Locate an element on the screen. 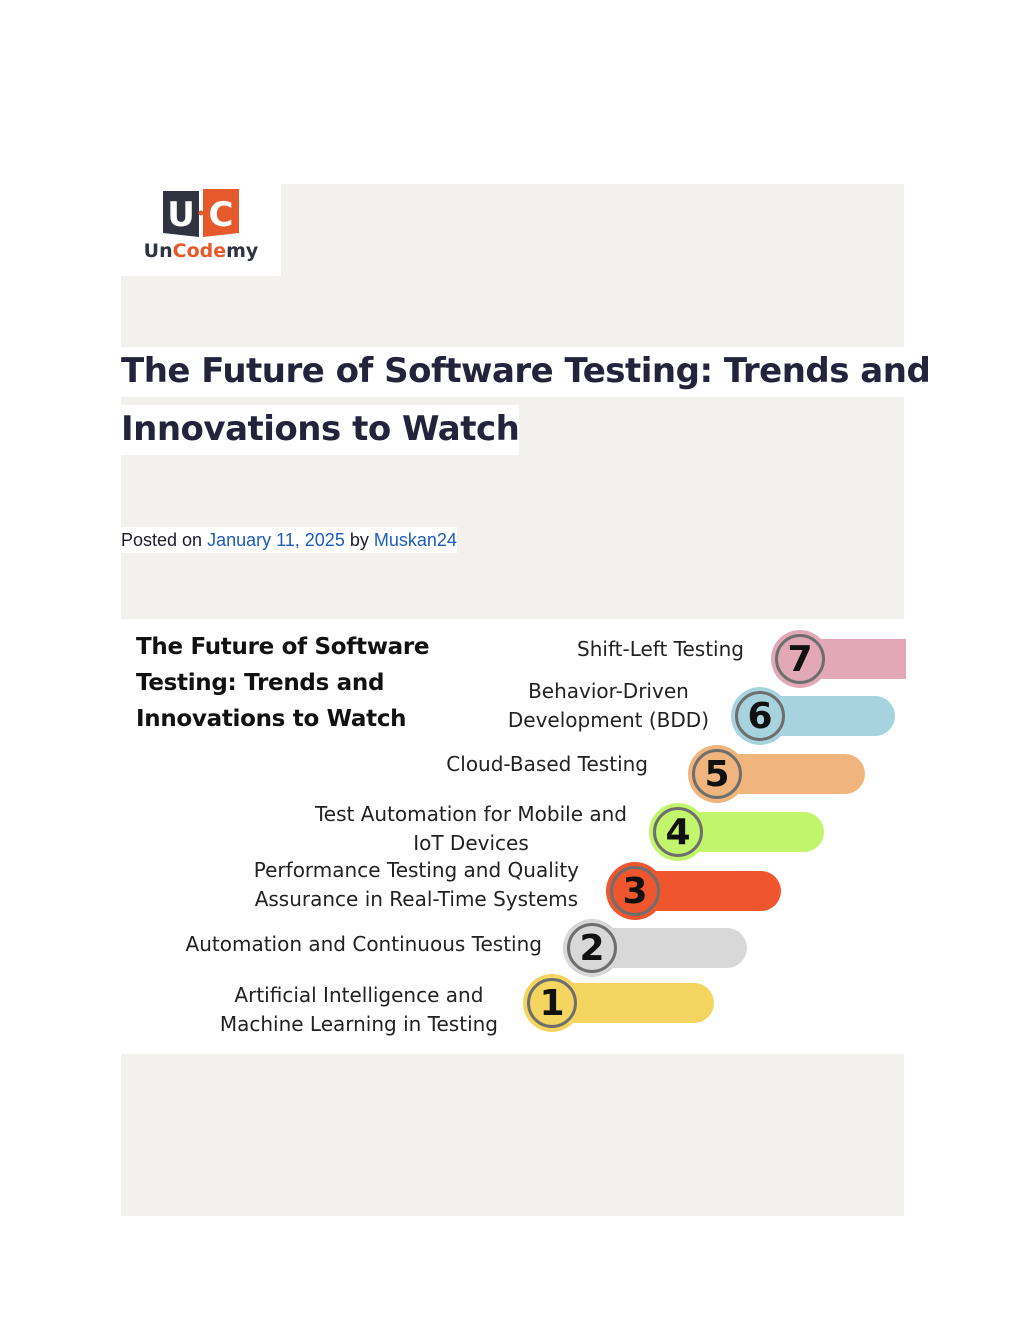 The width and height of the screenshot is (1024, 1325). step-label-line: Performance Testing and Quality is located at coordinates (416, 870).